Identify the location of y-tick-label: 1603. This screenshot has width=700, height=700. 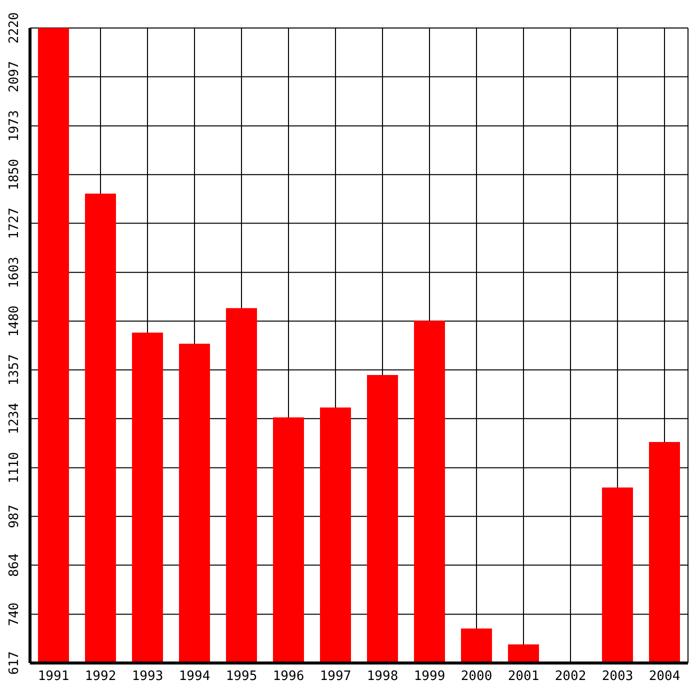
(14, 272).